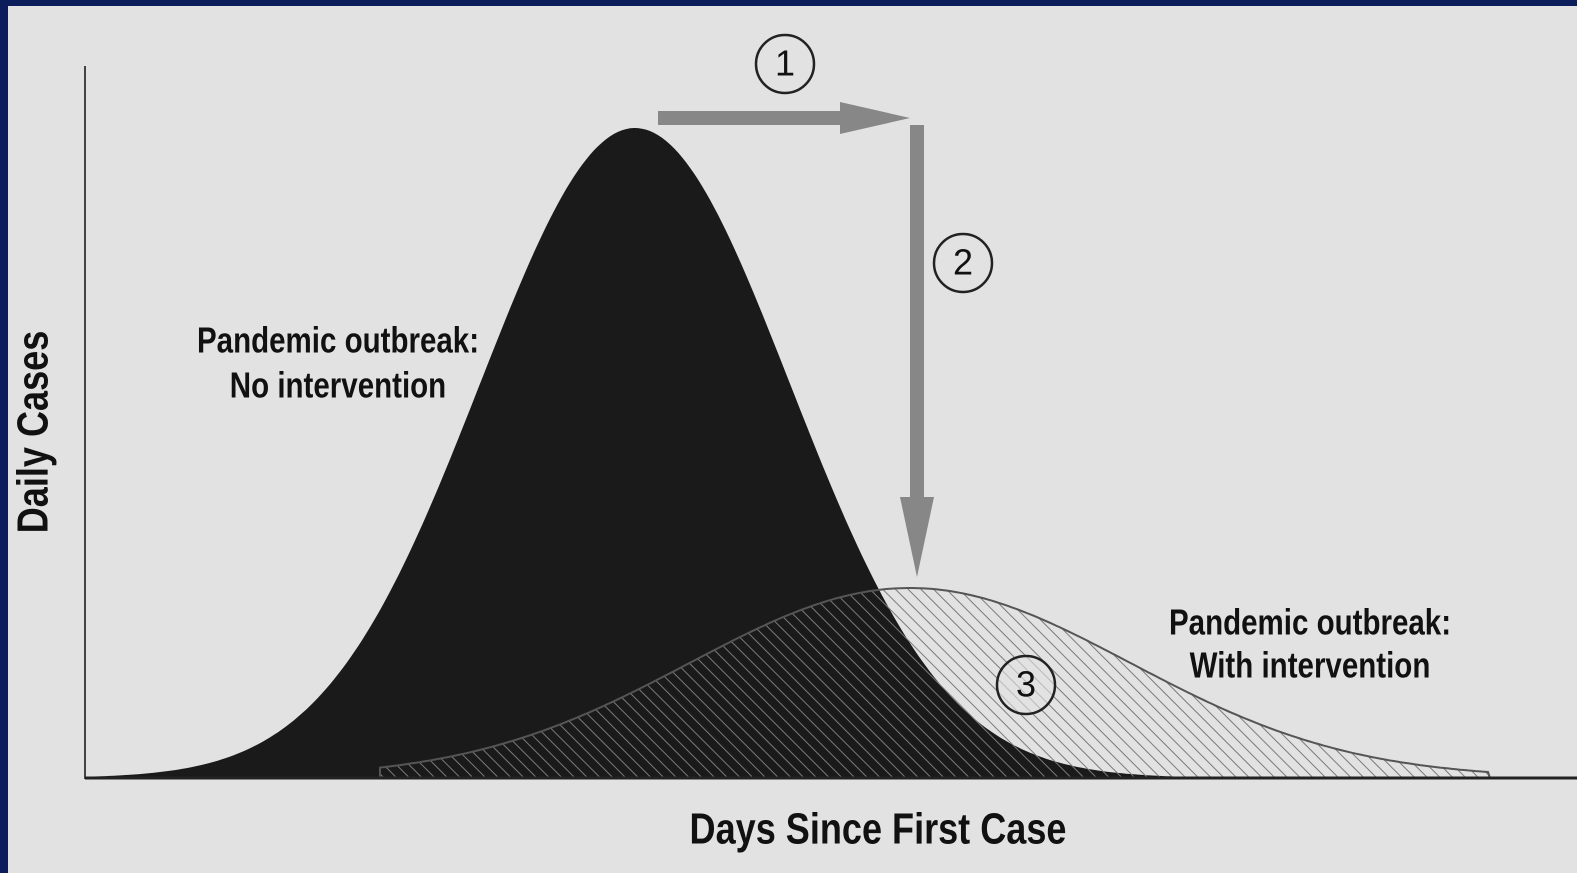 The width and height of the screenshot is (1577, 873). I want to click on marker-label: 1, so click(785, 63).